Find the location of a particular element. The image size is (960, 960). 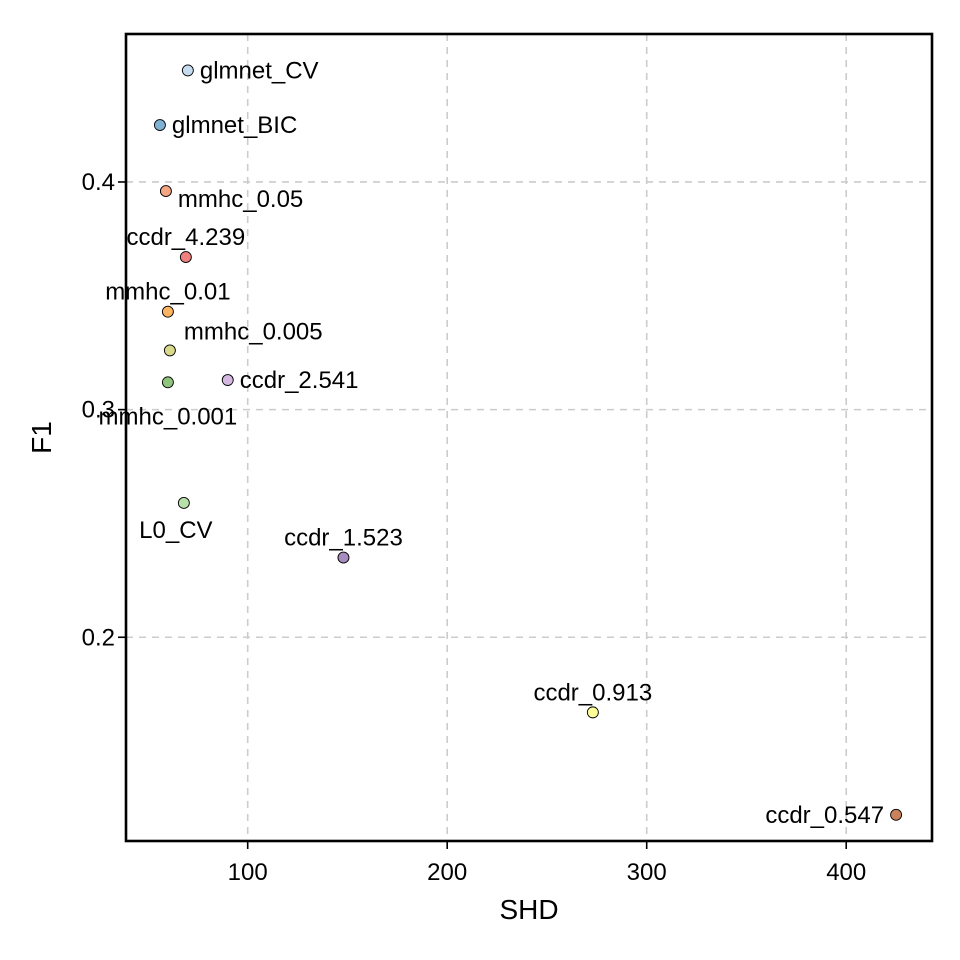

x-axis-title: SHD is located at coordinates (528, 909).